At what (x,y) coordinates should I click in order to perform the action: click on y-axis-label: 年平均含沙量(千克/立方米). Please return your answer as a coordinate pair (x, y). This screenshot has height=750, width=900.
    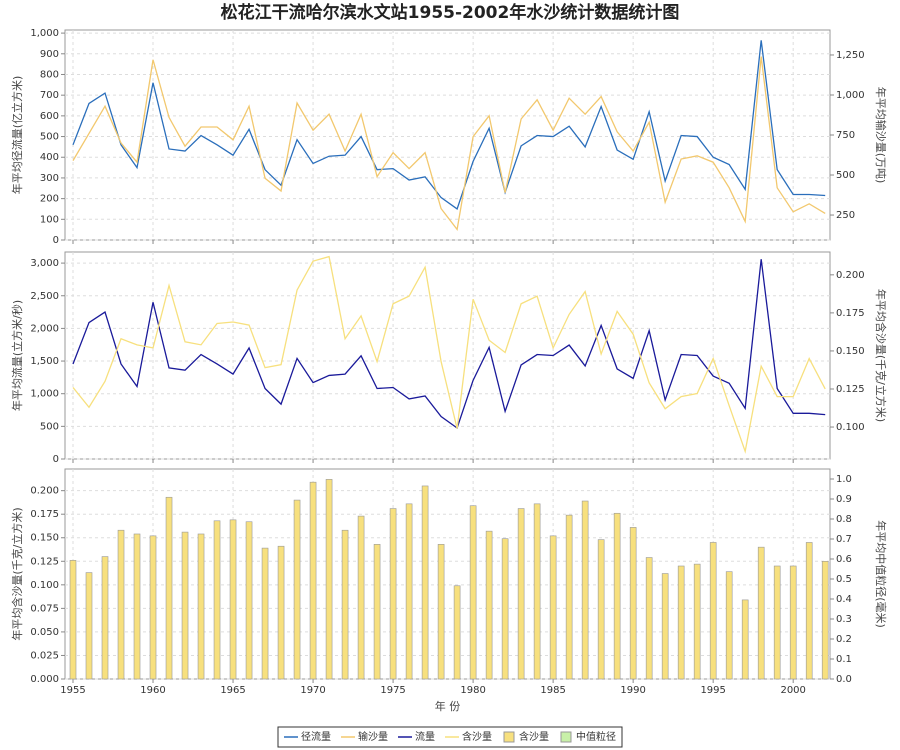
    Looking at the image, I should click on (17, 573).